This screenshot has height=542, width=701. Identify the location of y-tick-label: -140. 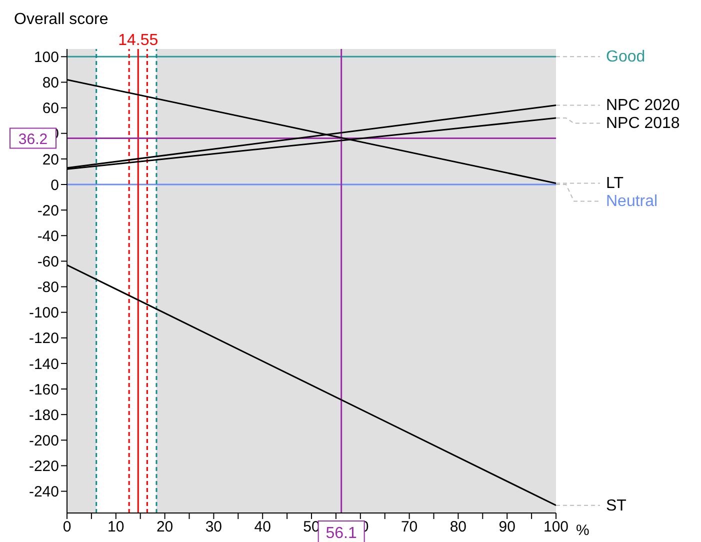
(43, 364).